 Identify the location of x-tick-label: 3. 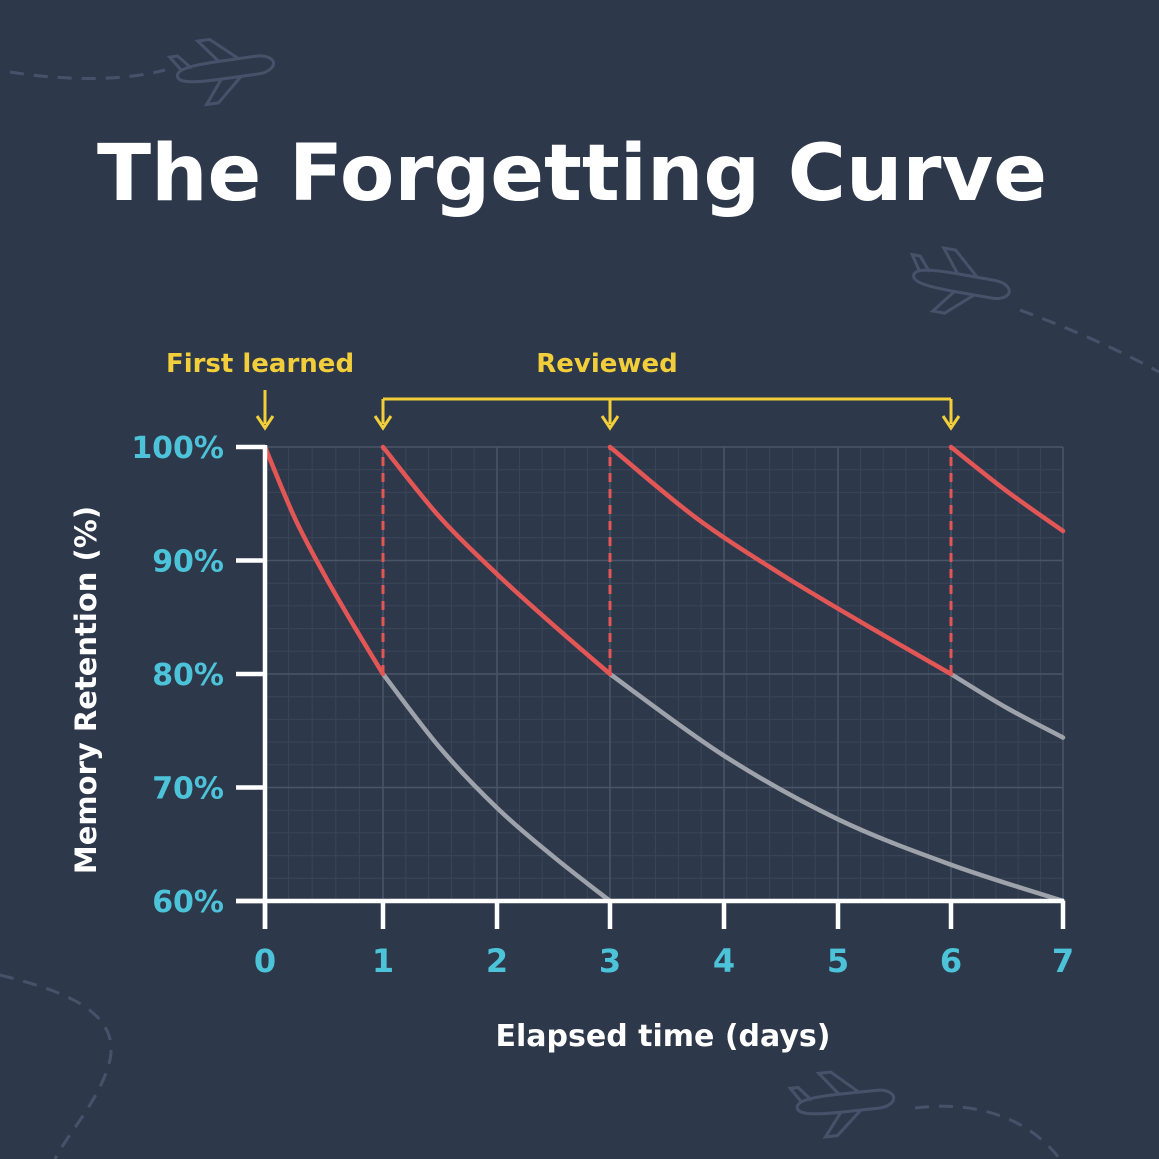
(610, 961).